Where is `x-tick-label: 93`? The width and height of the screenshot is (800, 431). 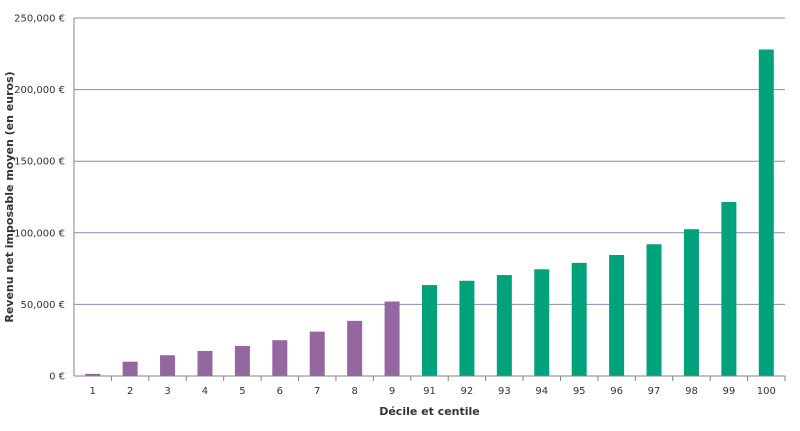
x-tick-label: 93 is located at coordinates (504, 391).